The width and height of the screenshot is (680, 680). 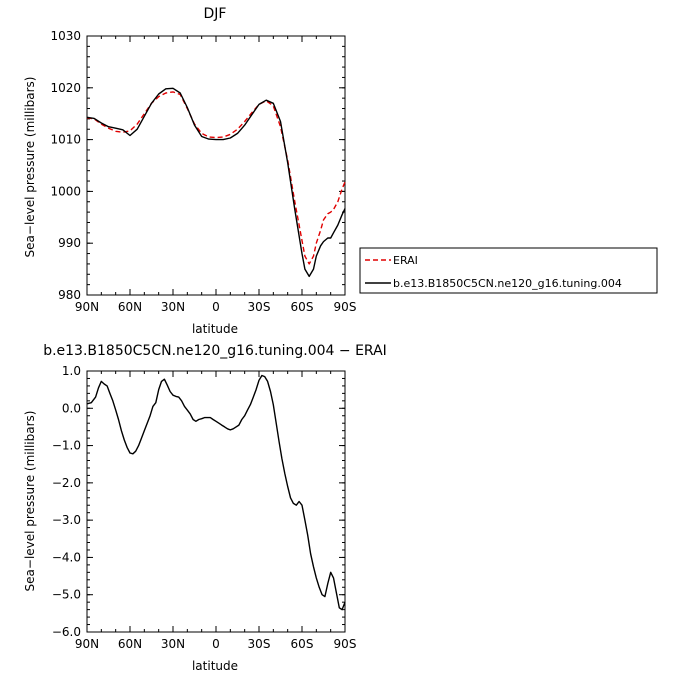 What do you see at coordinates (65, 140) in the screenshot?
I see `y-tick-label: 1010` at bounding box center [65, 140].